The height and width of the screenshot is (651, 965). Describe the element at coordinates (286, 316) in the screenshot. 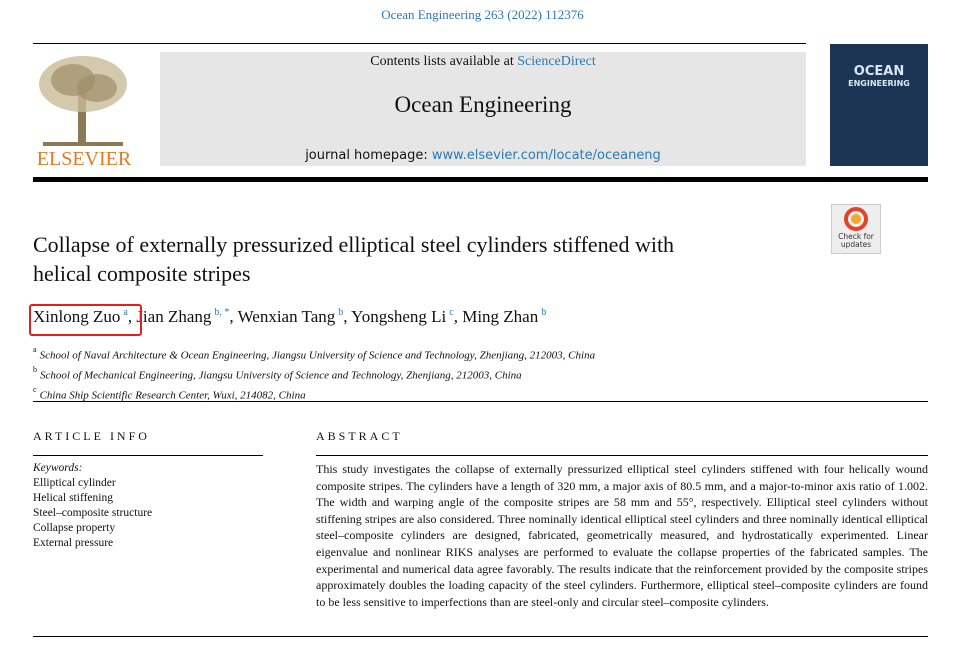

I see `author-name: Wenxian Tang` at that location.